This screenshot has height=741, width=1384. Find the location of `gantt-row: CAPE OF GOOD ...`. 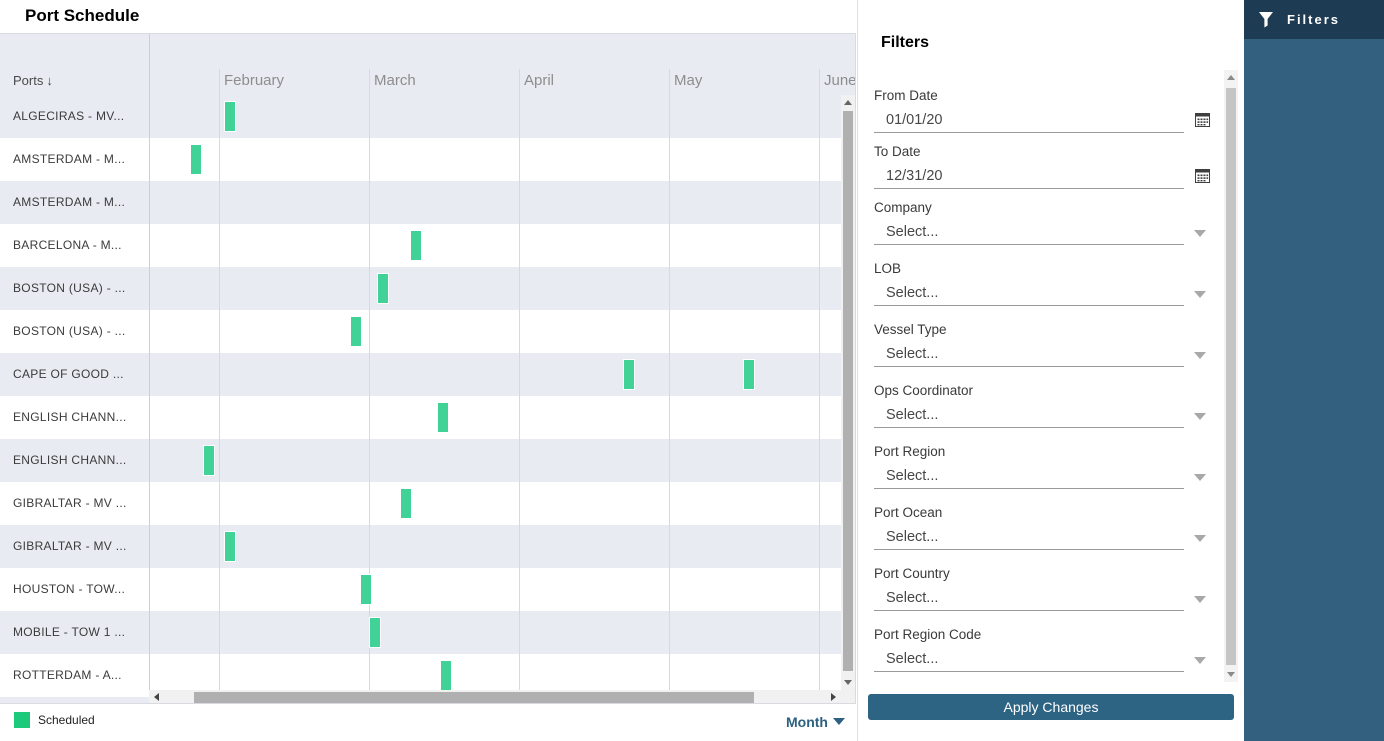

gantt-row: CAPE OF GOOD ... is located at coordinates (420, 374).